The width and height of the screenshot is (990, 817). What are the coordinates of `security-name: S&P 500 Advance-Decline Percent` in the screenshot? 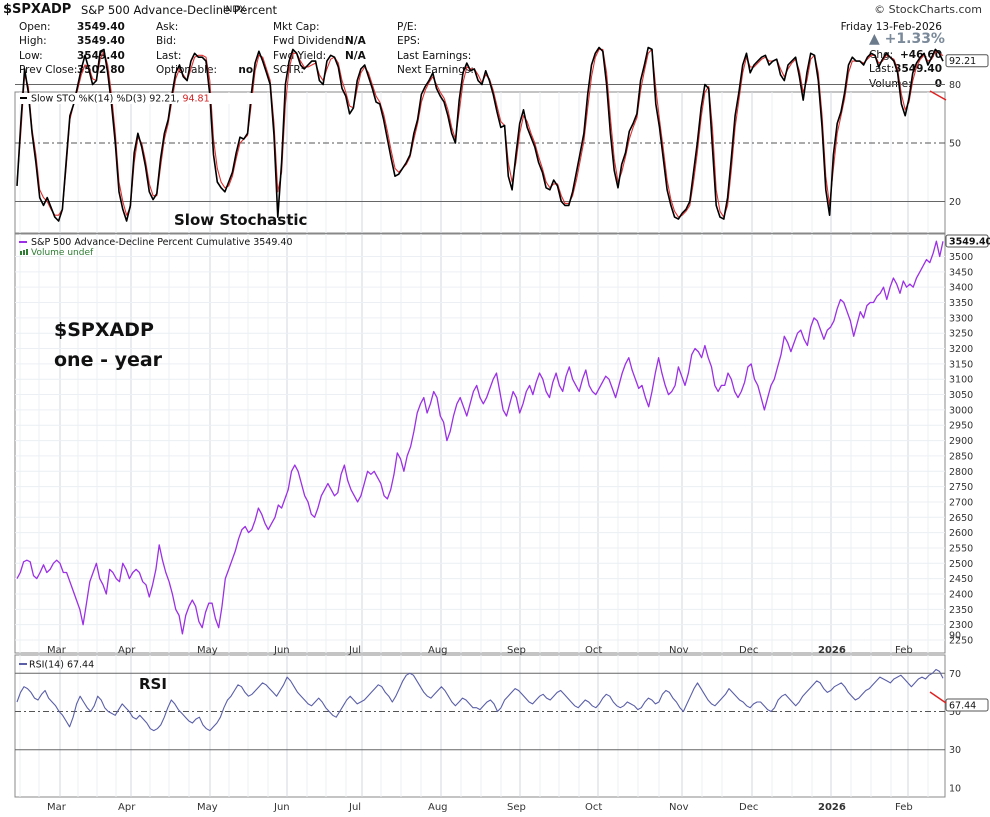 It's located at (179, 10).